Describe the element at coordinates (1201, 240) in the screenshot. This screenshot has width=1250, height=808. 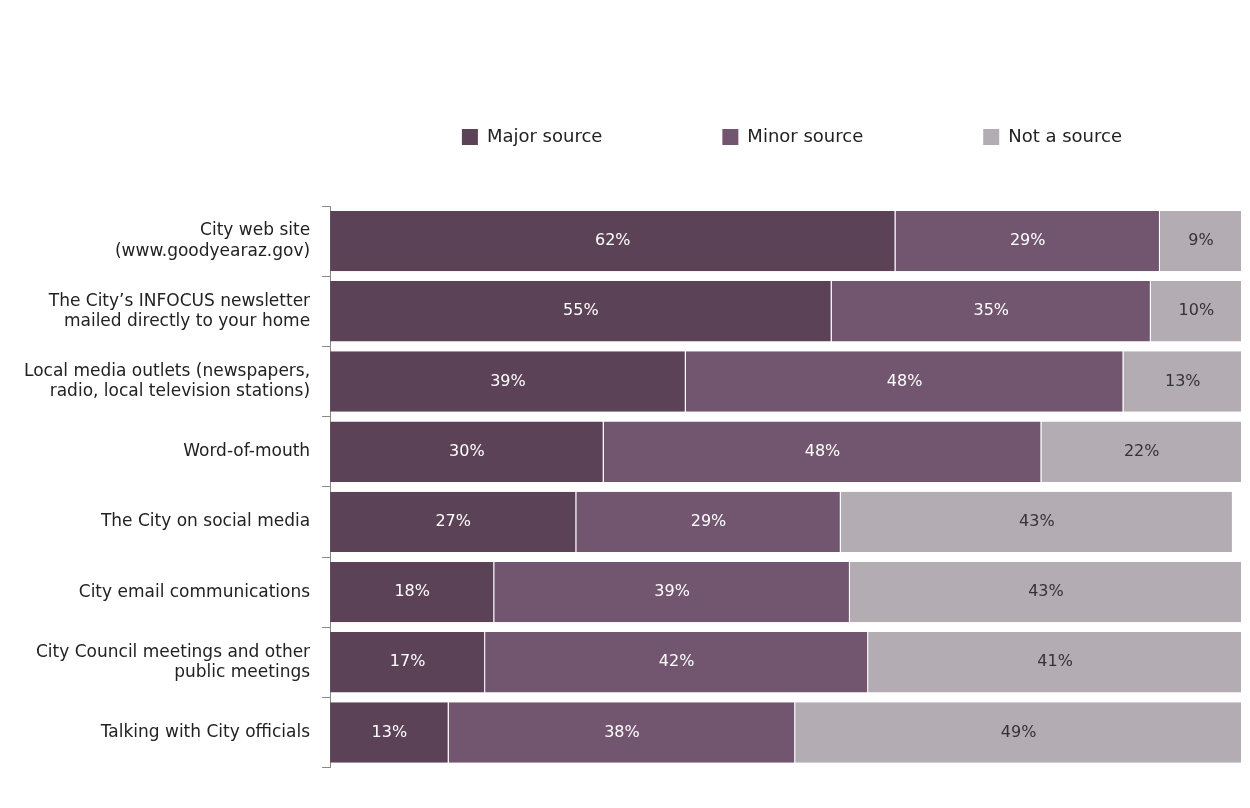
I see `data-label: 9%` at that location.